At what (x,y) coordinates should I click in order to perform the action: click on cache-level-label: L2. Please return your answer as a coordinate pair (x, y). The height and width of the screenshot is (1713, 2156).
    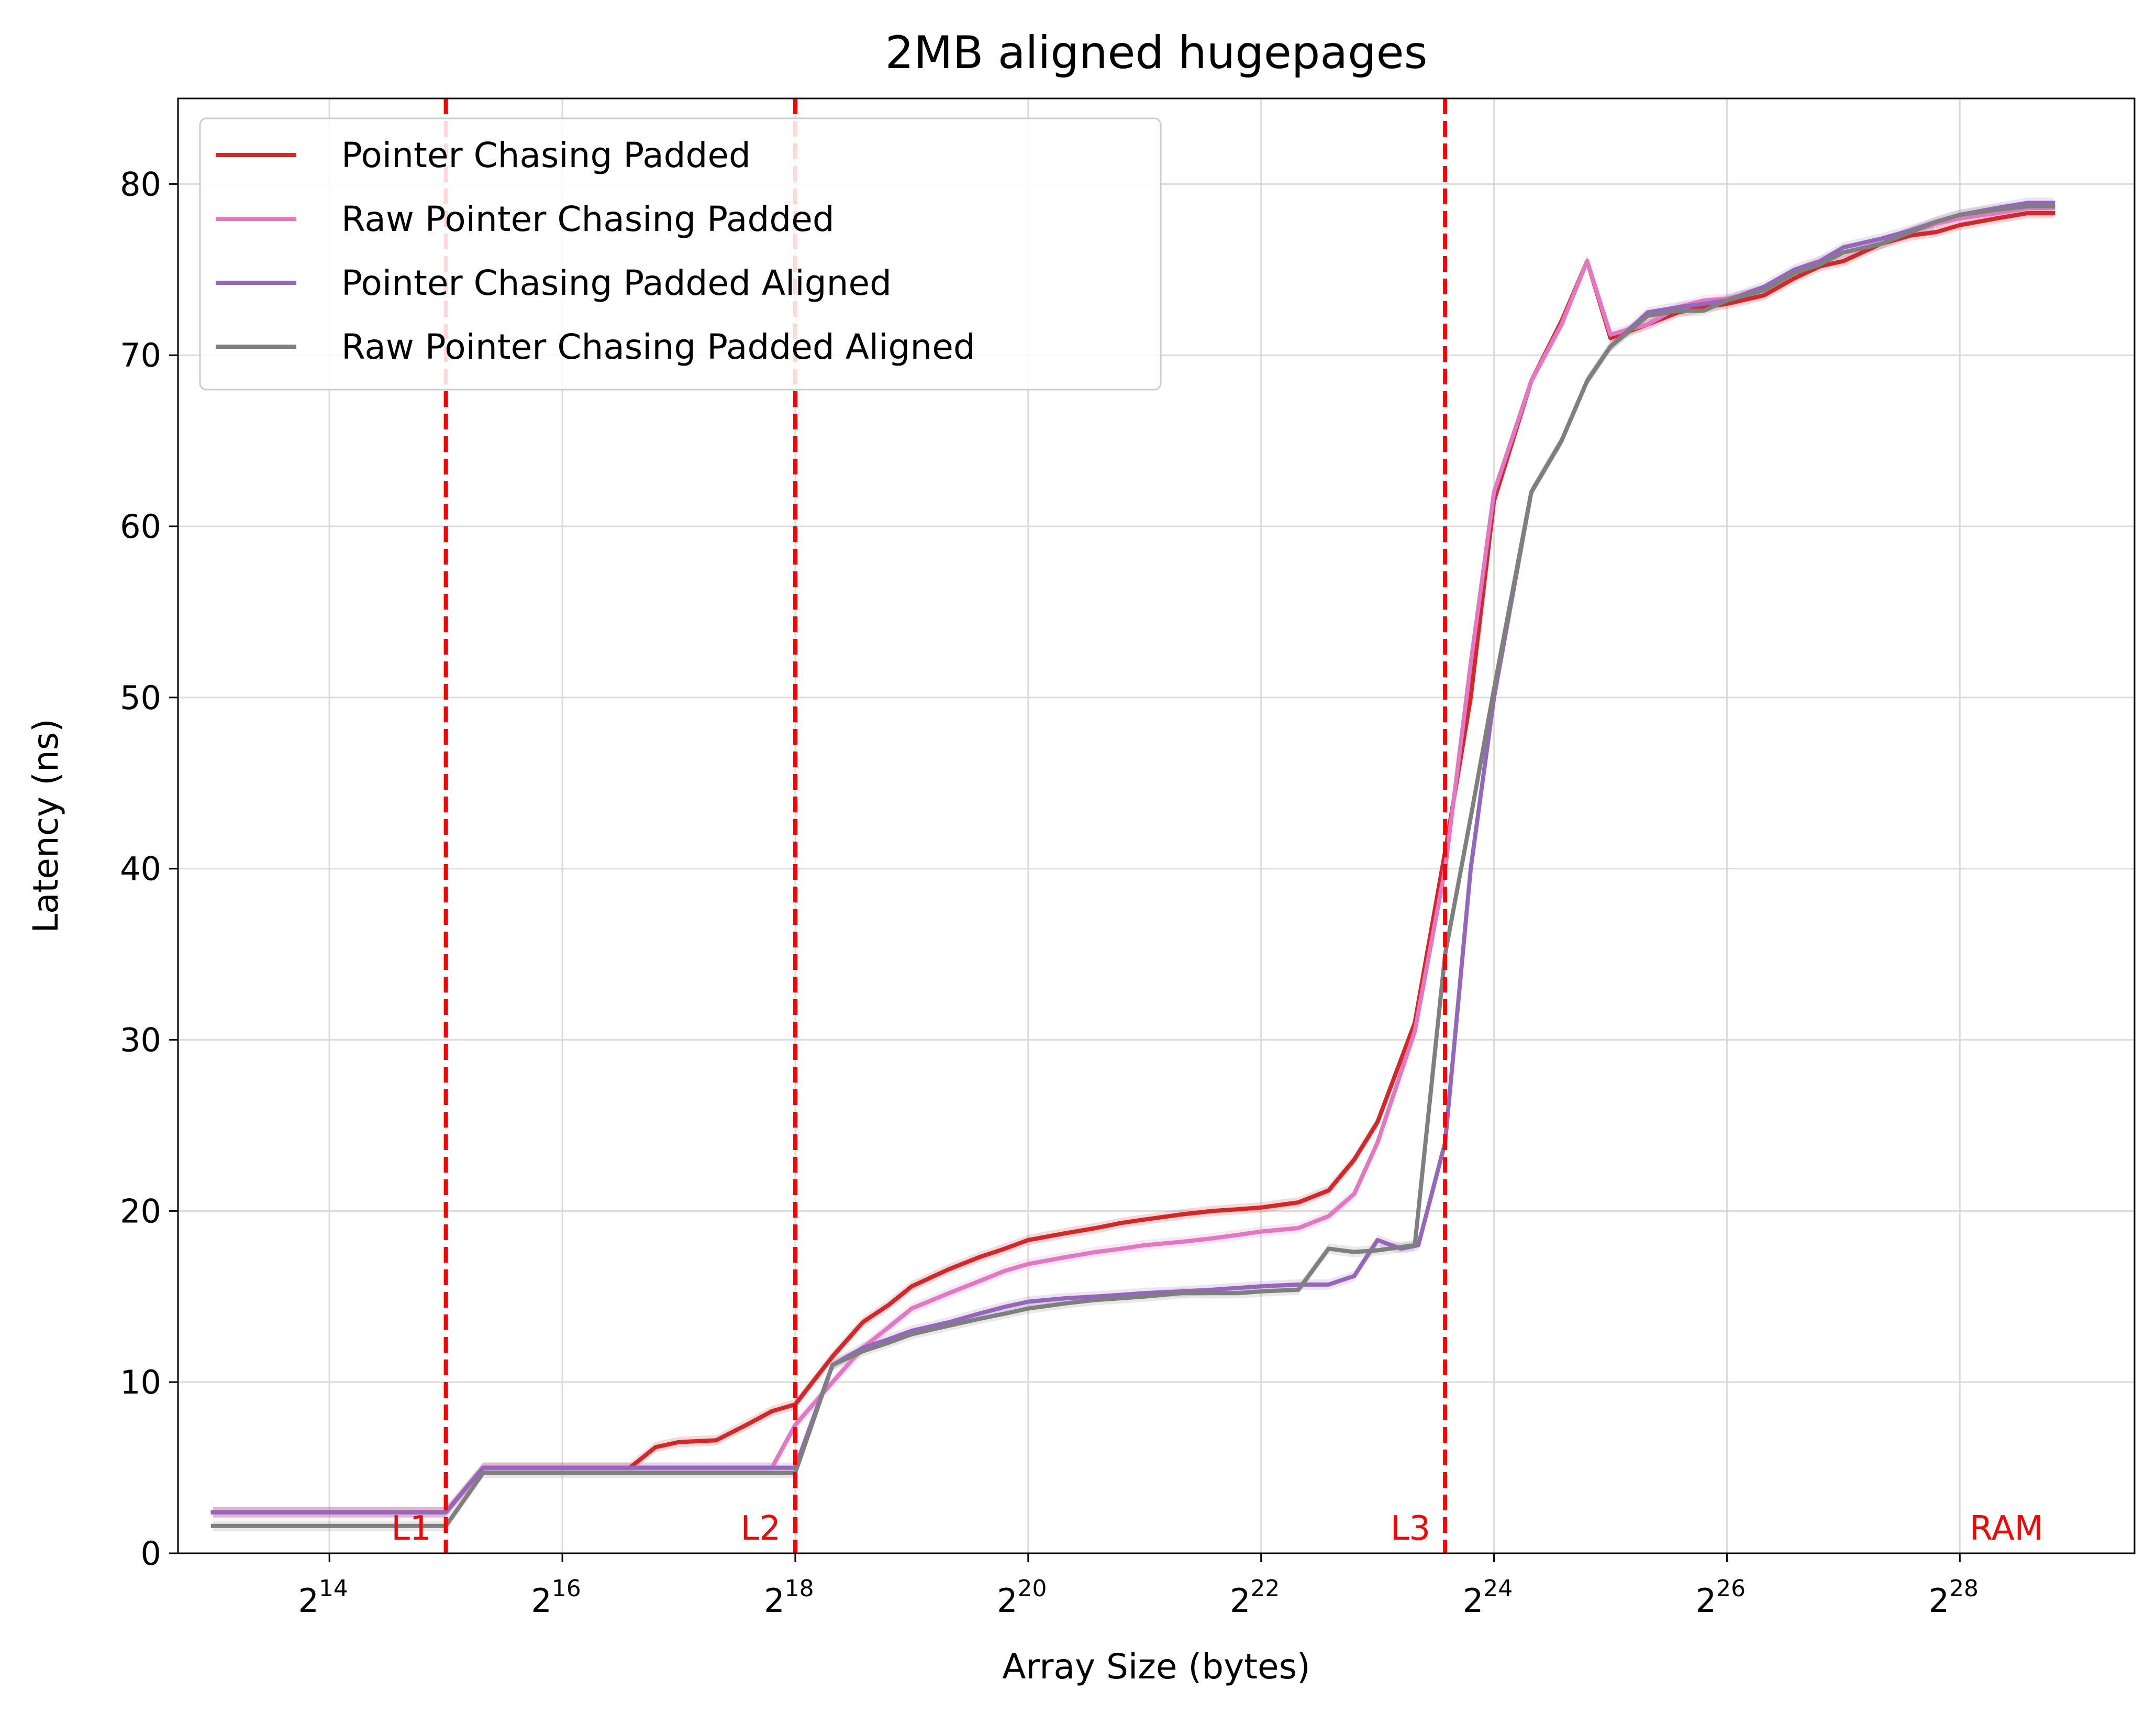
    Looking at the image, I should click on (761, 1529).